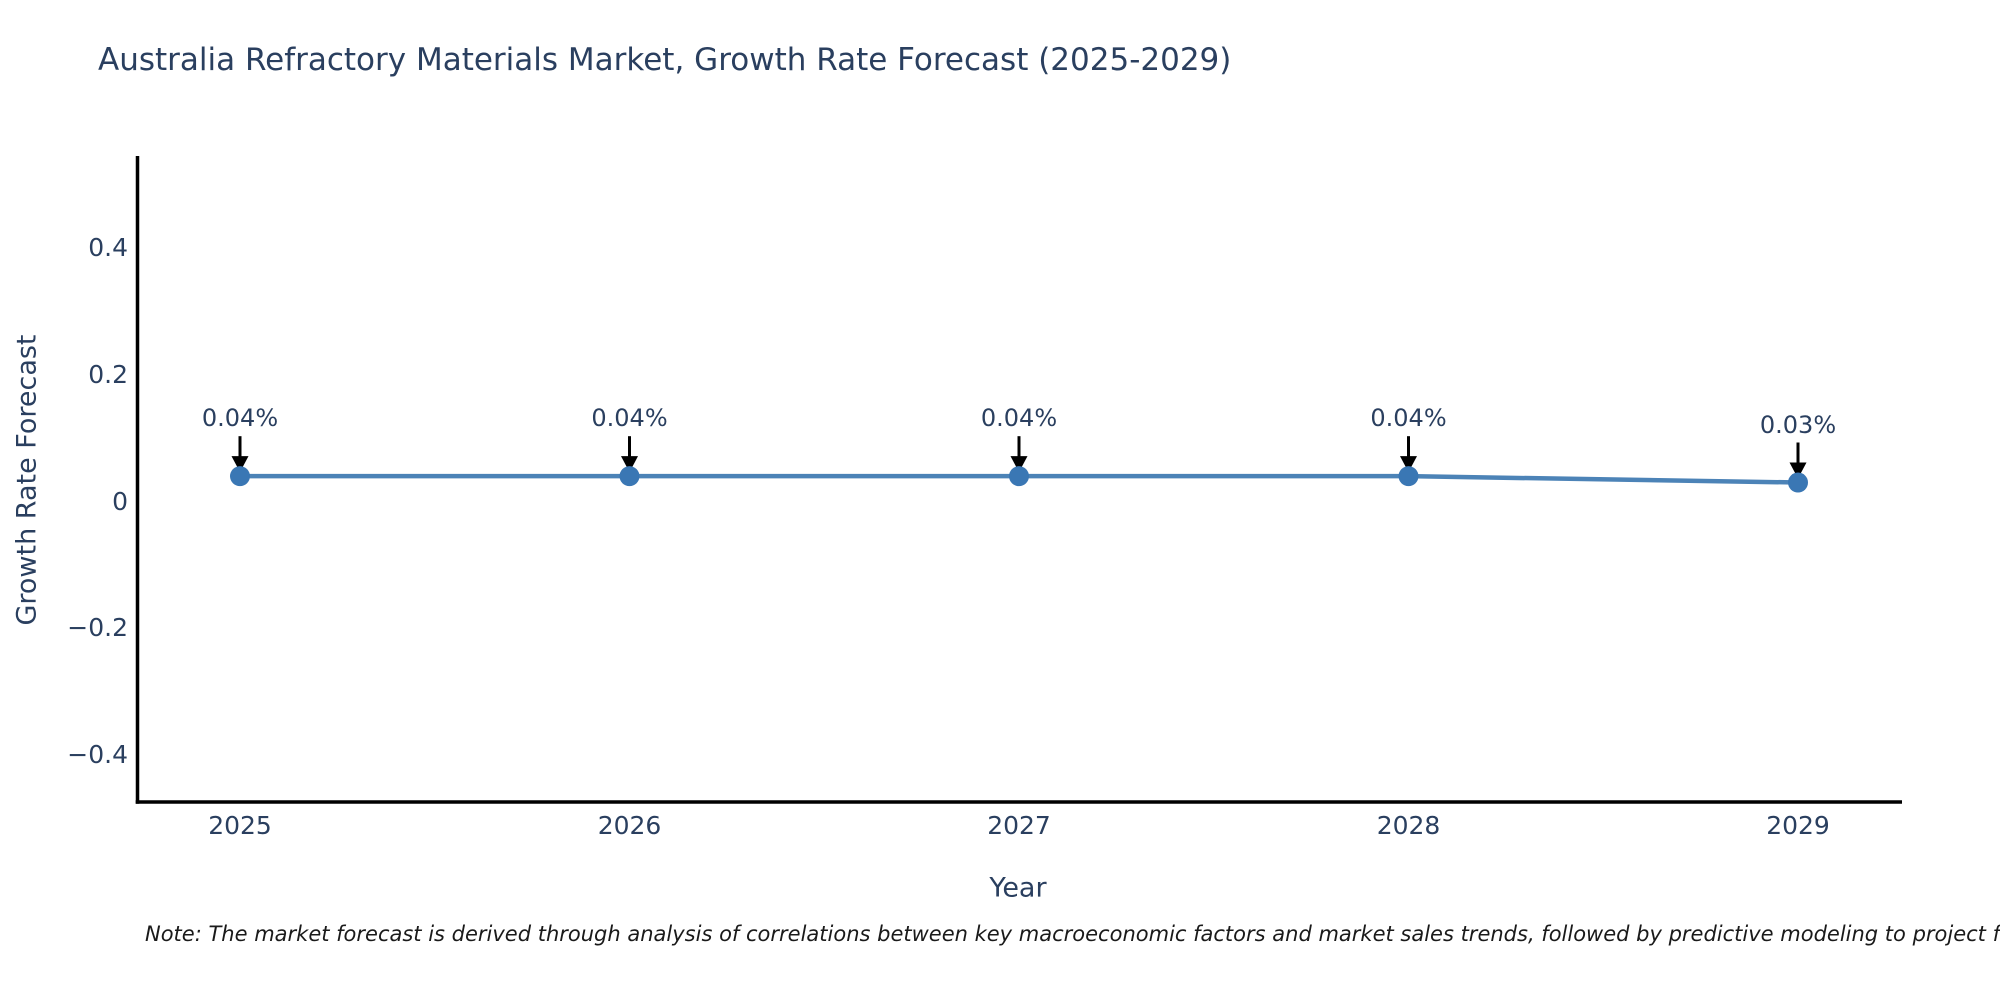 Image resolution: width=2000 pixels, height=1000 pixels. I want to click on y-tick-label: −0.2, so click(97, 628).